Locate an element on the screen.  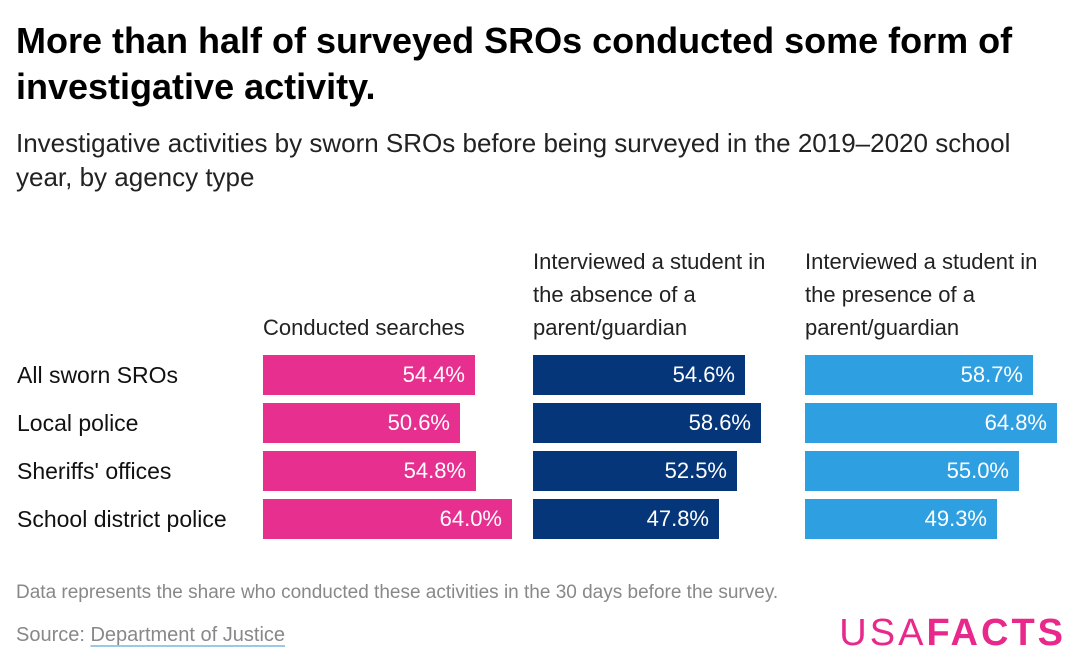
bar: 54.8% is located at coordinates (369, 471).